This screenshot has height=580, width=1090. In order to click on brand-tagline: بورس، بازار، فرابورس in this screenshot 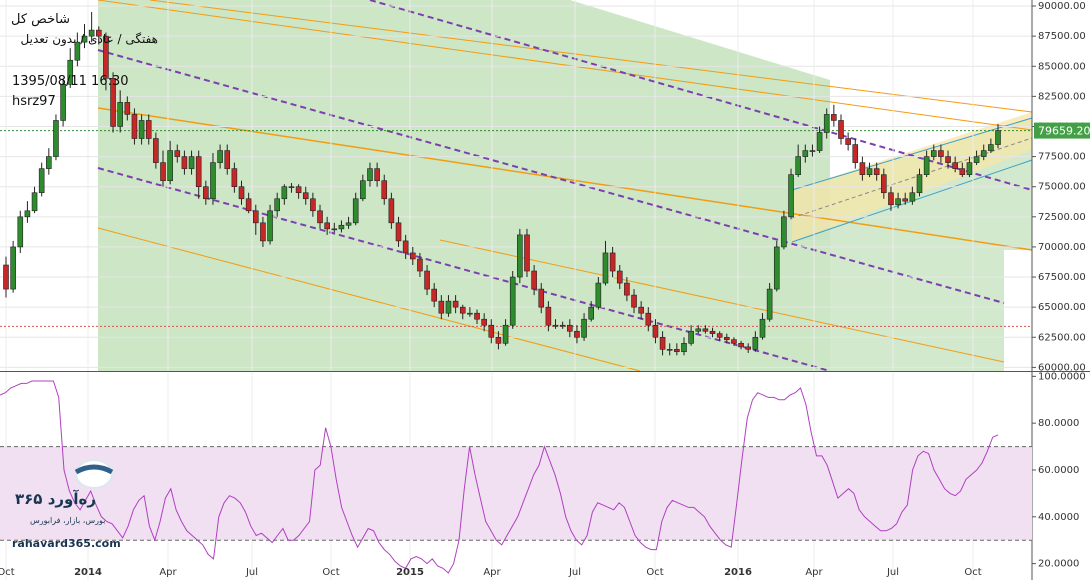, I will do `click(68, 520)`.